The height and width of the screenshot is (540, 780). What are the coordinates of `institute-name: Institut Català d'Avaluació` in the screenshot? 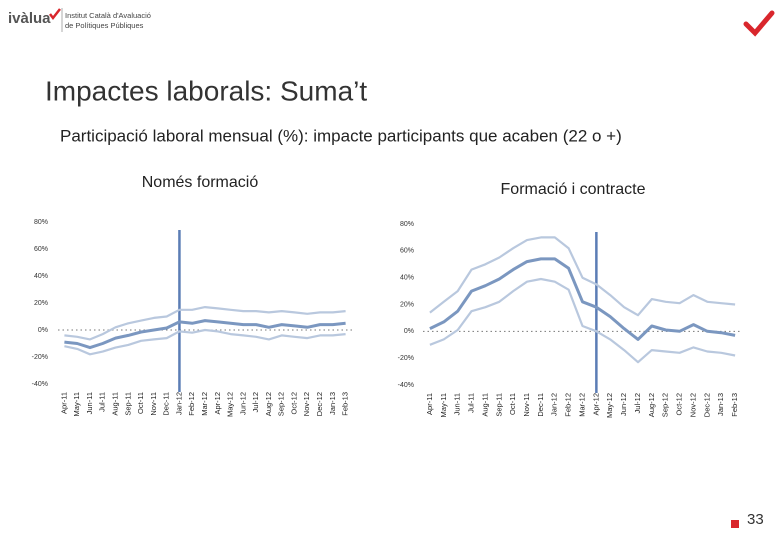 It's located at (108, 15).